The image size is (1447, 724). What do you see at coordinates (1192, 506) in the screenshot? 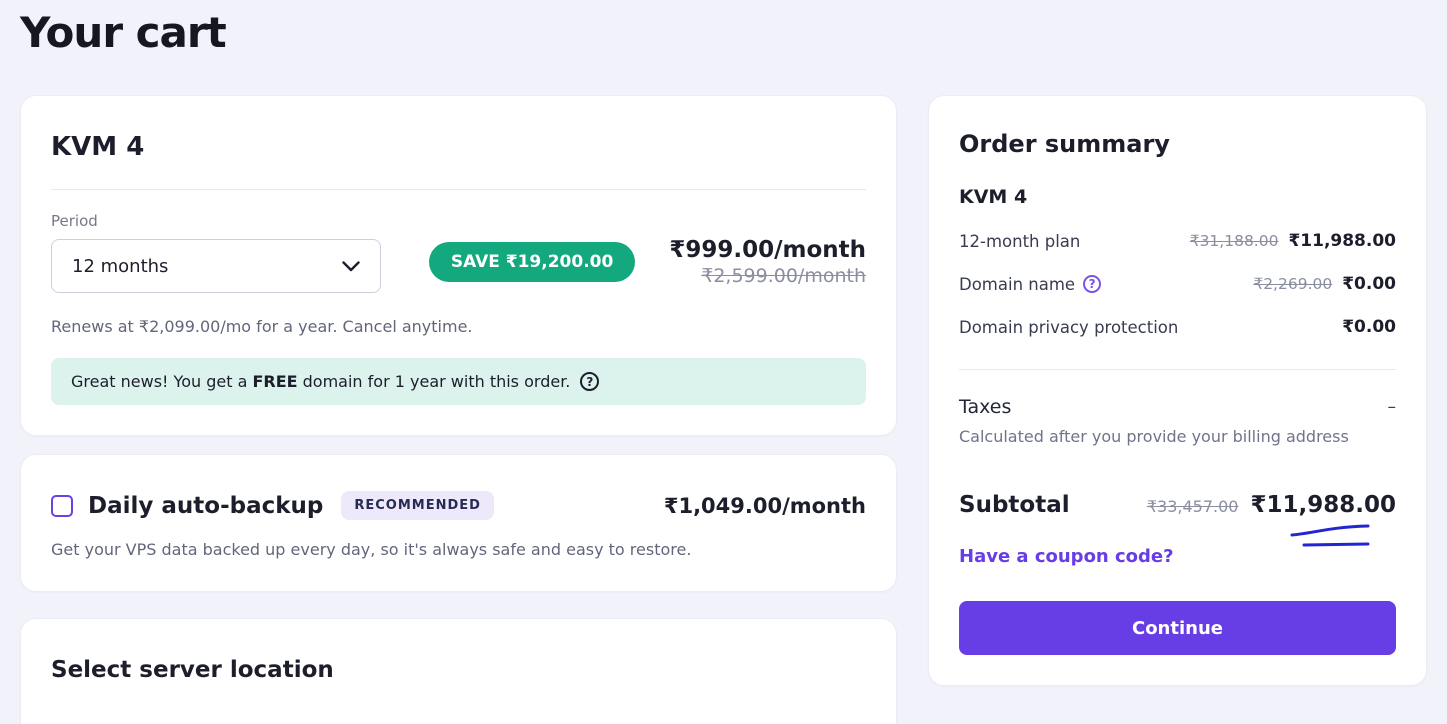
I see `subtotal-original-price: ₹33,457.00` at bounding box center [1192, 506].